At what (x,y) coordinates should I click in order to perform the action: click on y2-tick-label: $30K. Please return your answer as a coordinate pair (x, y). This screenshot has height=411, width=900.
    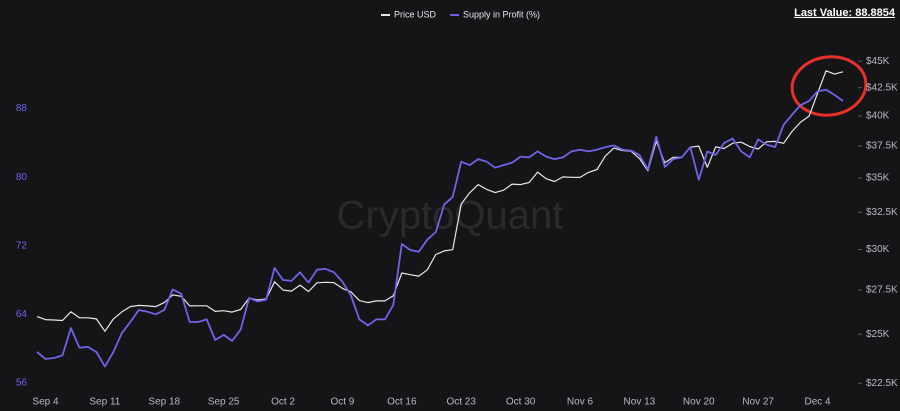
    Looking at the image, I should click on (878, 249).